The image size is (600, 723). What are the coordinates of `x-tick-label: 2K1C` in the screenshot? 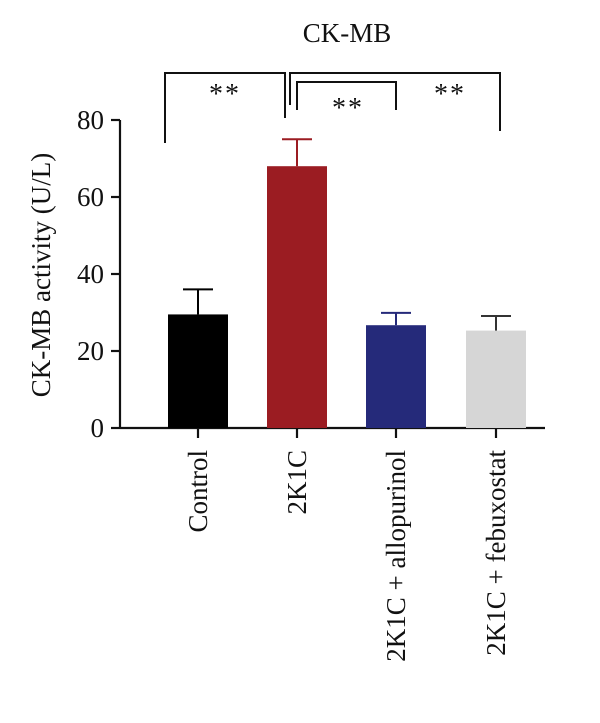 It's located at (297, 482).